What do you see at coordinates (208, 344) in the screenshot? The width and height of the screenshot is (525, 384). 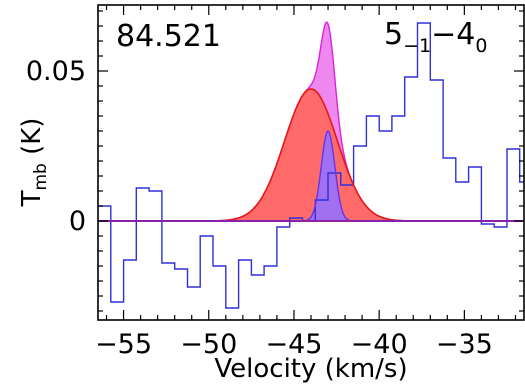 I see `x-tick-label: −50` at bounding box center [208, 344].